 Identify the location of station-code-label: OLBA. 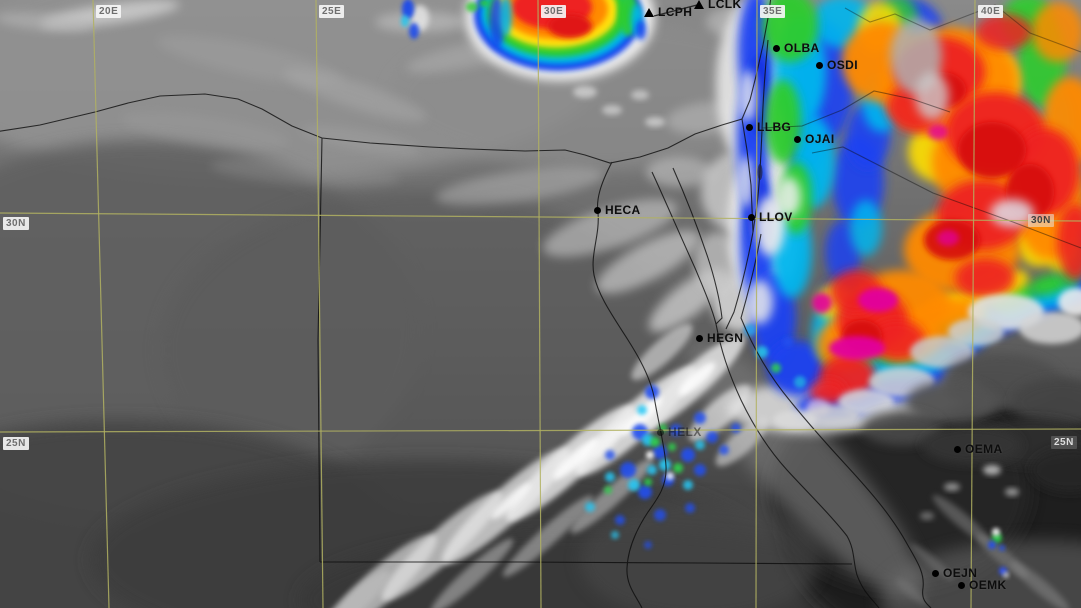
(802, 48).